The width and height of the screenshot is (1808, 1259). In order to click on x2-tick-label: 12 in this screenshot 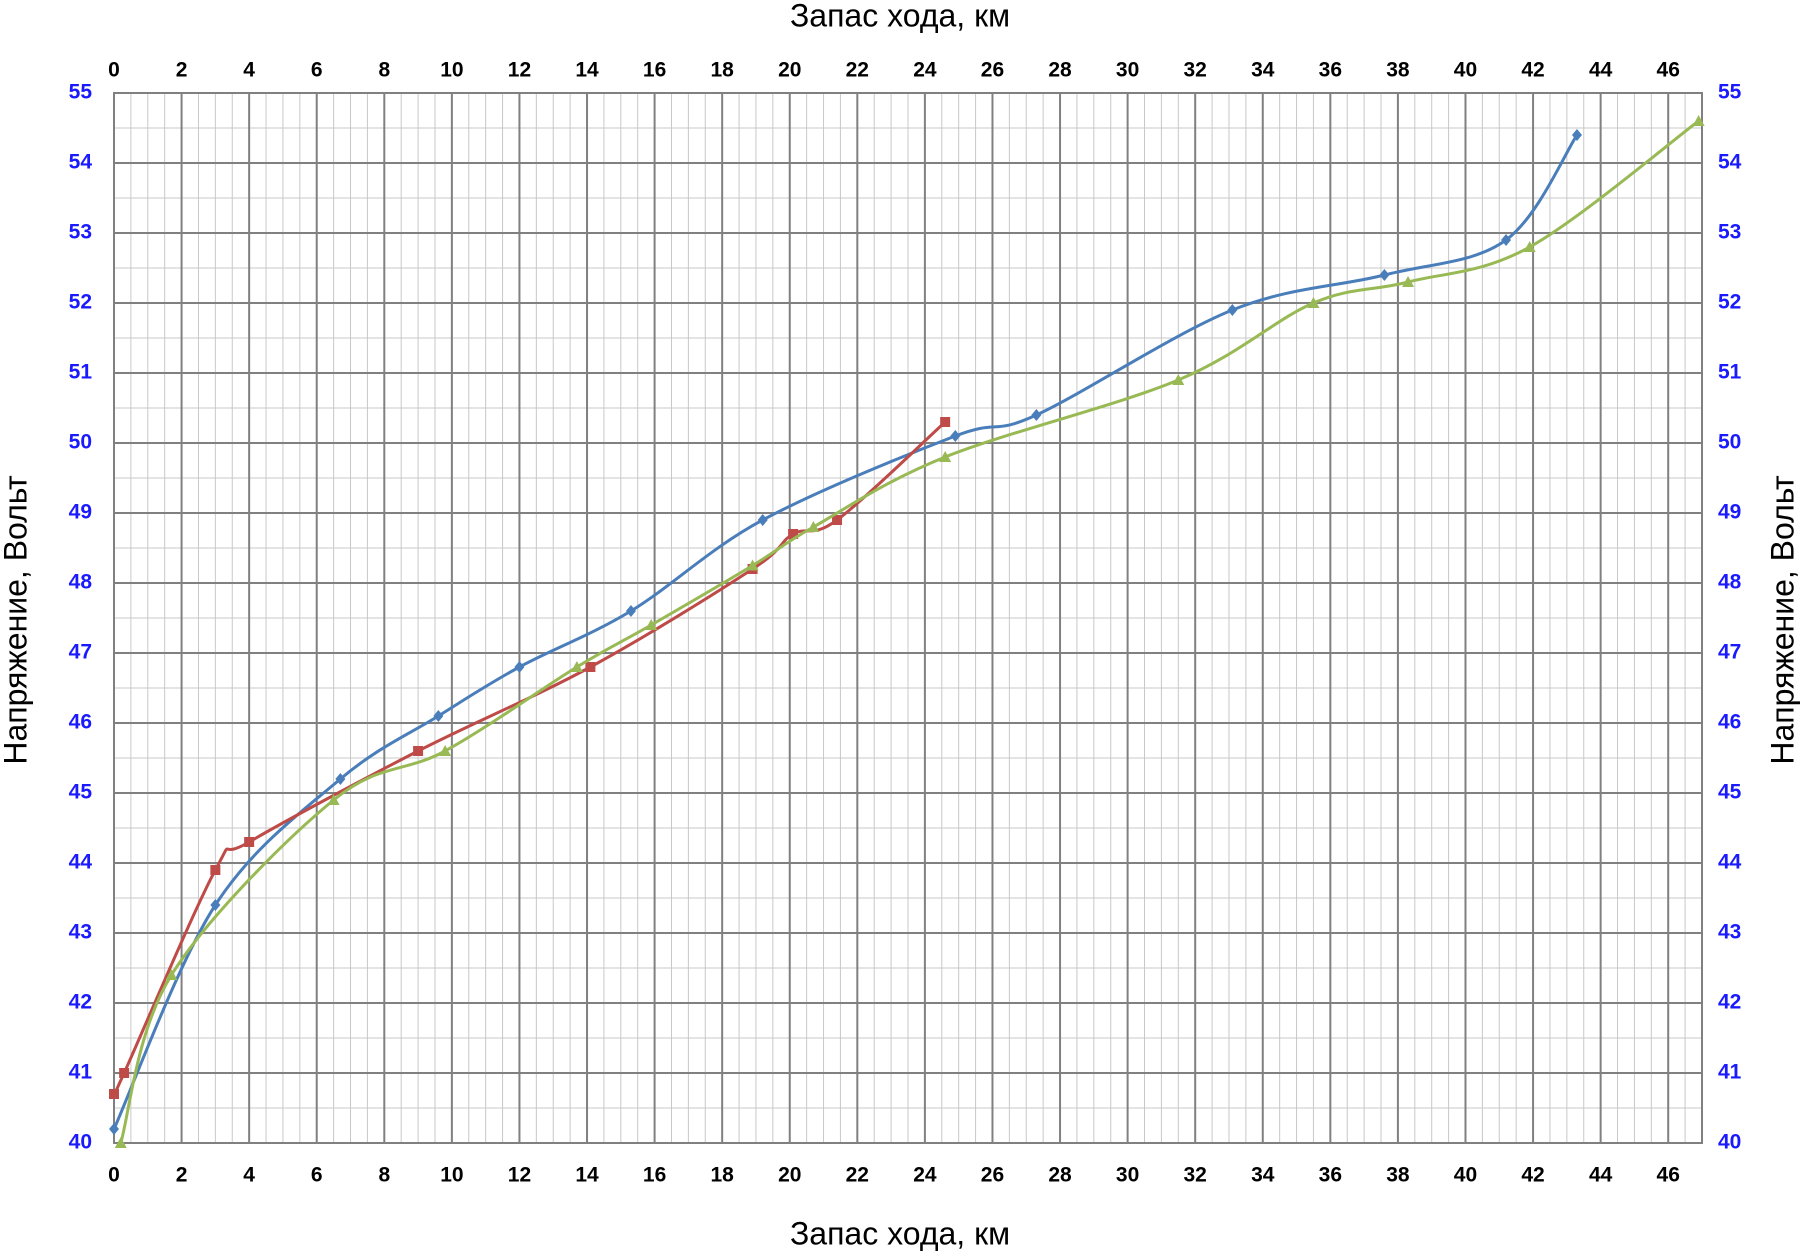, I will do `click(519, 70)`.